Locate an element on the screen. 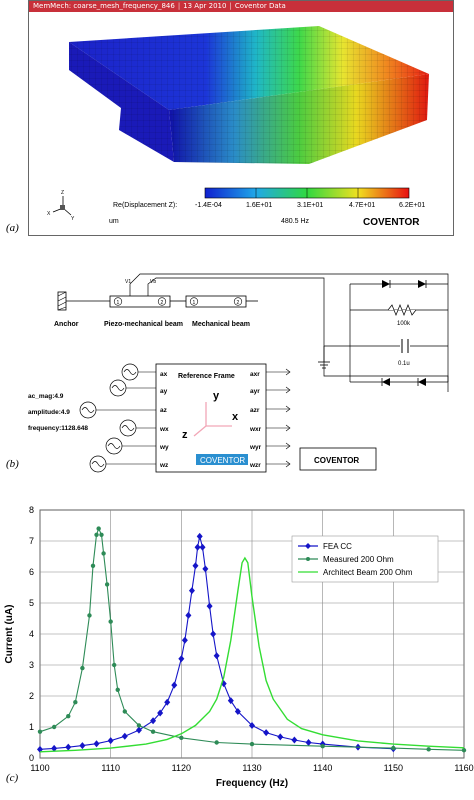 The image size is (474, 800). ref-input-ay: ay is located at coordinates (164, 391).